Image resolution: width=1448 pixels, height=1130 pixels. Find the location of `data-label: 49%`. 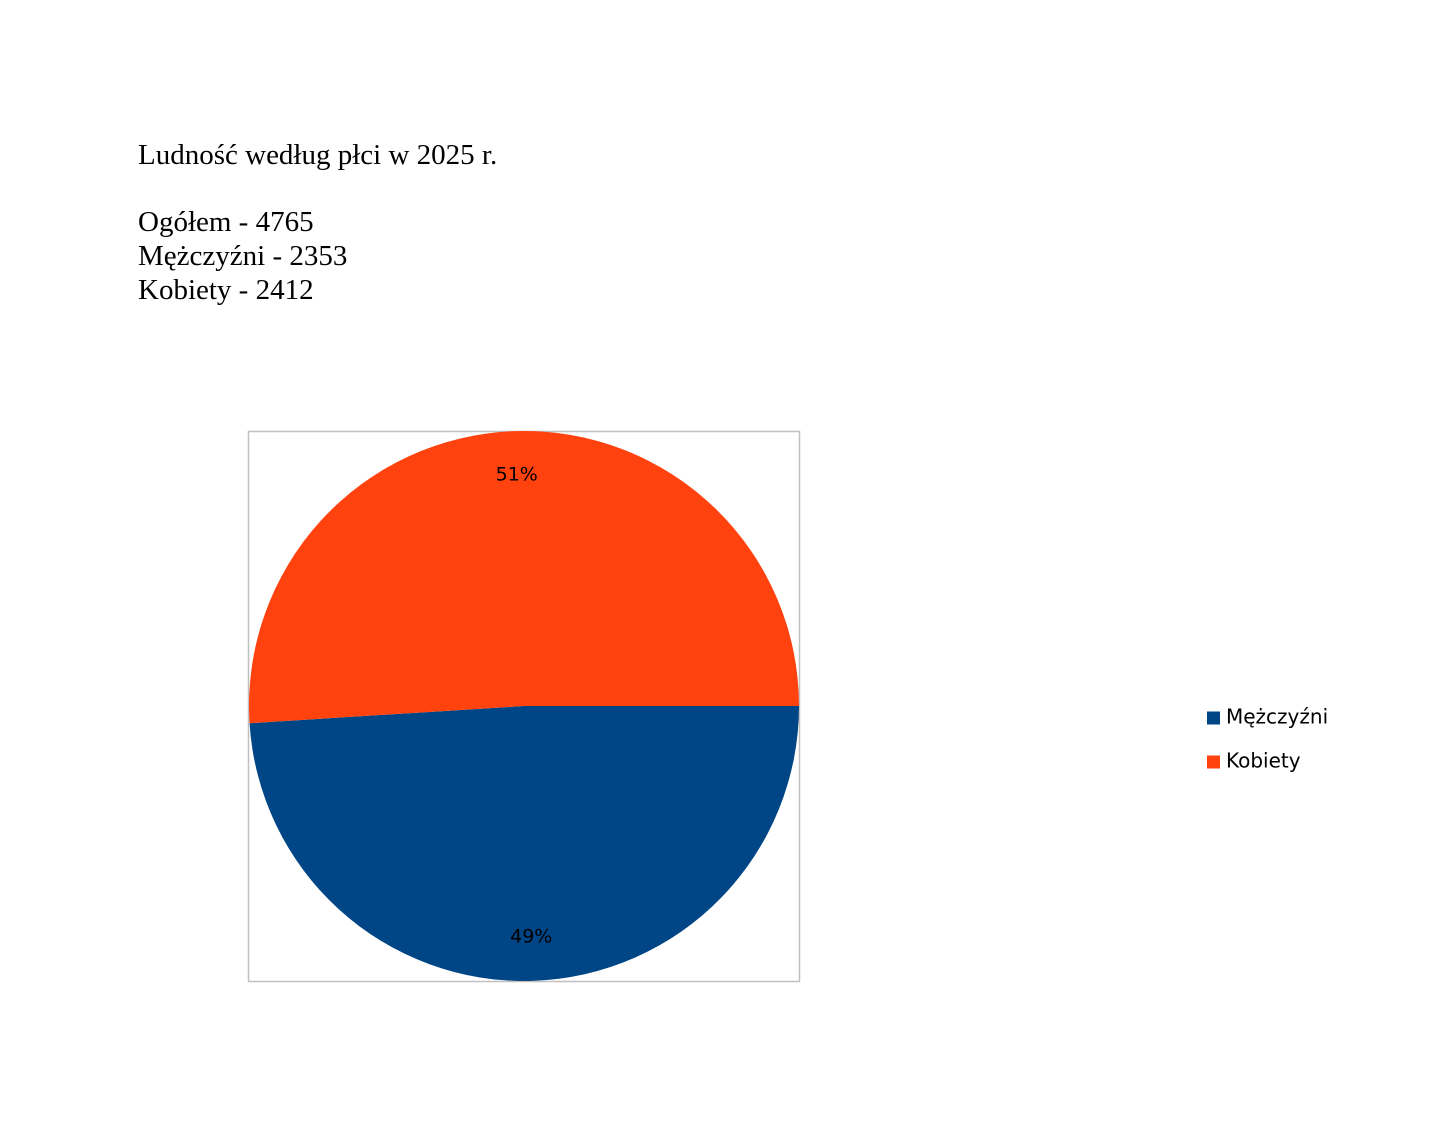

data-label: 49% is located at coordinates (531, 936).